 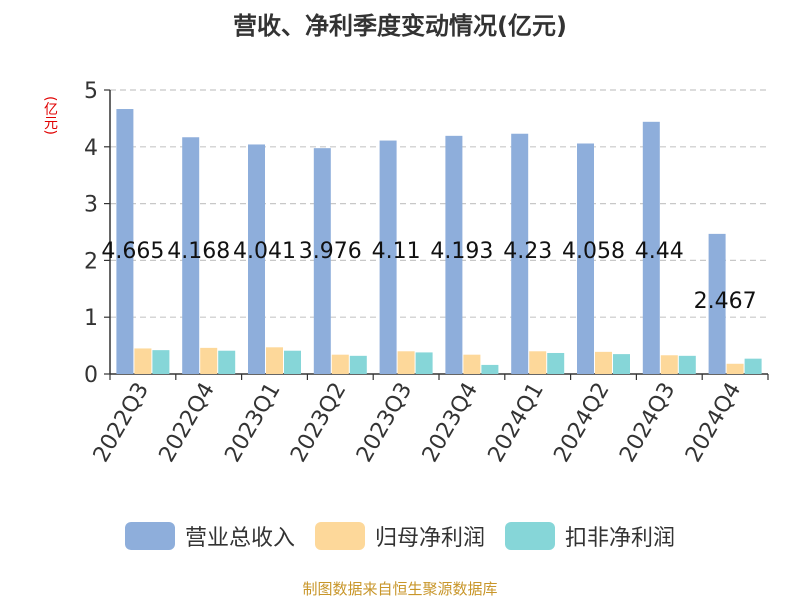 I want to click on y-tick-label: 1, so click(x=91, y=318).